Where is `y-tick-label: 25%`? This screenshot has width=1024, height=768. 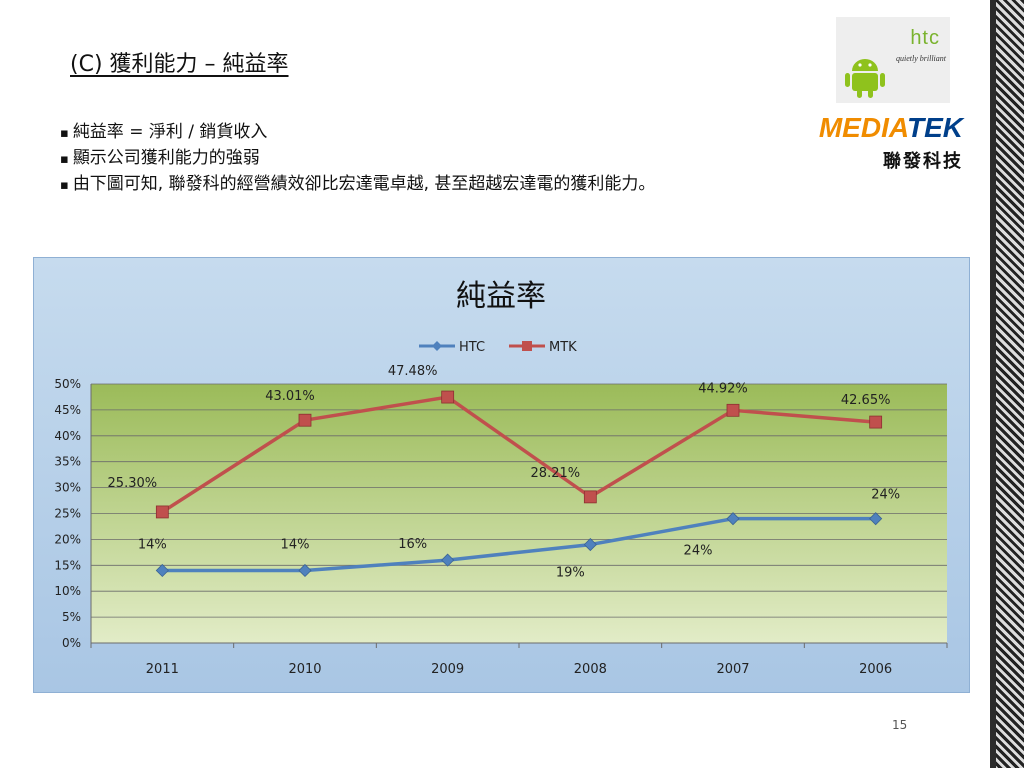 y-tick-label: 25% is located at coordinates (67, 514).